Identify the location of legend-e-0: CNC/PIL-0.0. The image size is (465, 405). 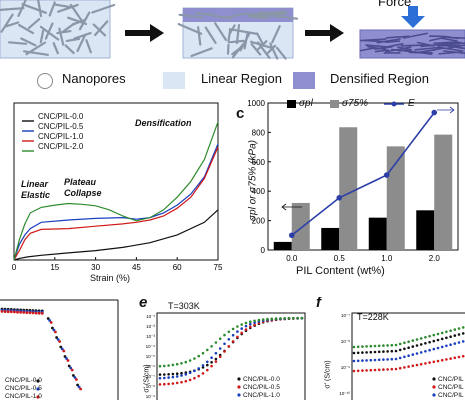
(261, 379).